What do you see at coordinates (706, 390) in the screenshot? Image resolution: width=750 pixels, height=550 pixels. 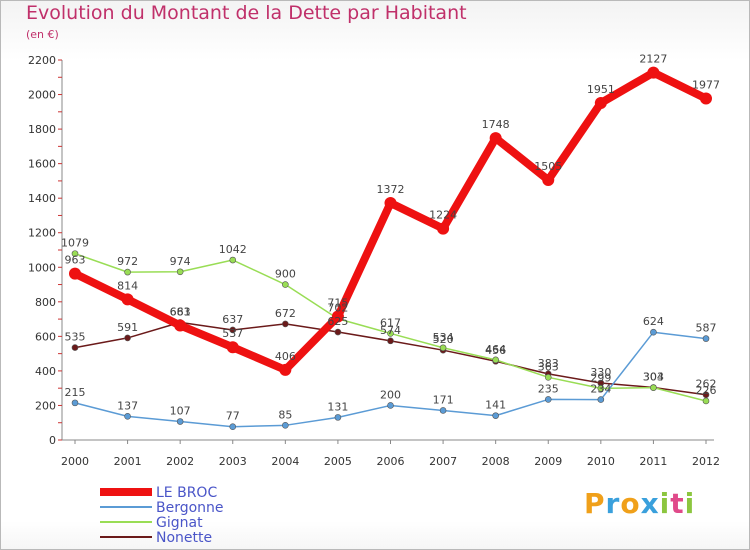 I see `data-label-gignat: 226` at bounding box center [706, 390].